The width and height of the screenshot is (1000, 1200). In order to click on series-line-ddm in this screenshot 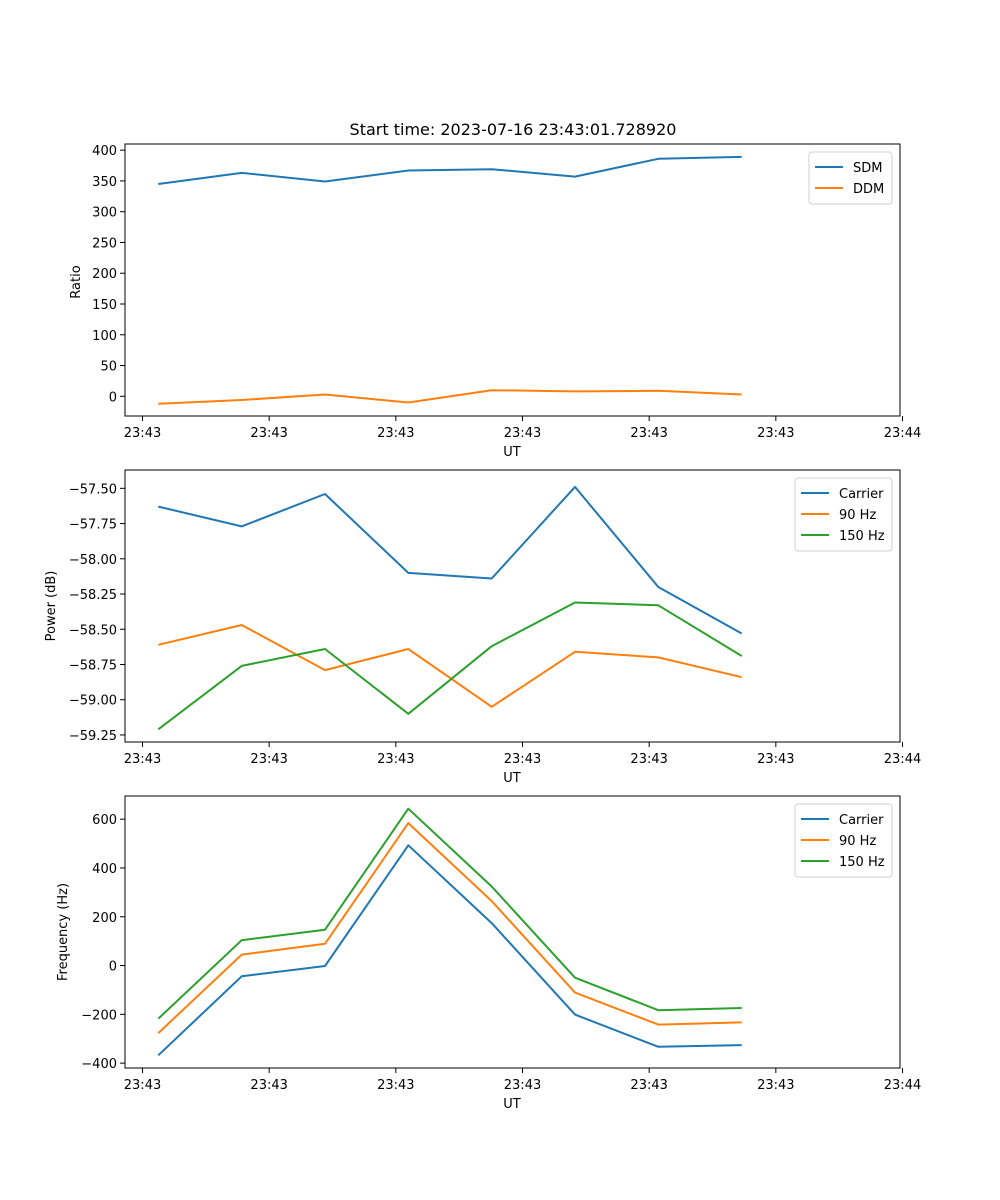, I will do `click(450, 397)`.